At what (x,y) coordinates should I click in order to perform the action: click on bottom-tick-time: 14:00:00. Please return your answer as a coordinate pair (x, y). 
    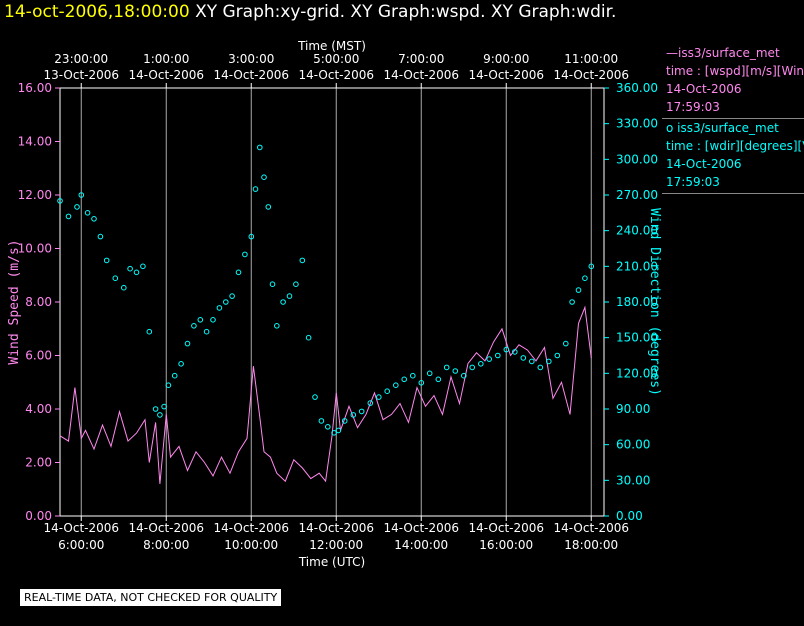
    Looking at the image, I should click on (421, 545).